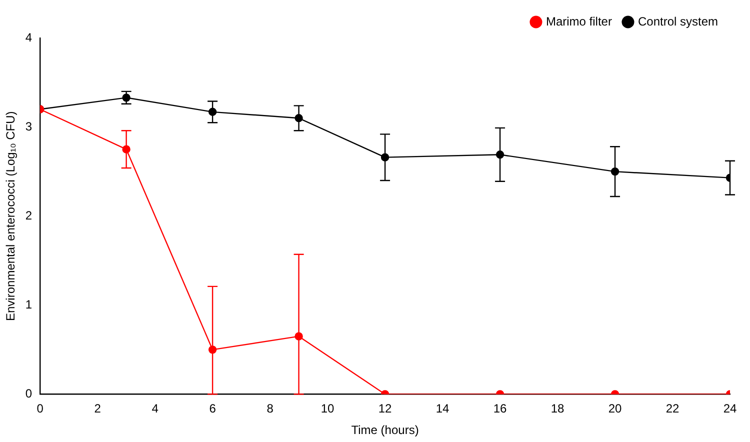 The width and height of the screenshot is (750, 442). Describe the element at coordinates (673, 409) in the screenshot. I see `x-tick-label: 22` at that location.